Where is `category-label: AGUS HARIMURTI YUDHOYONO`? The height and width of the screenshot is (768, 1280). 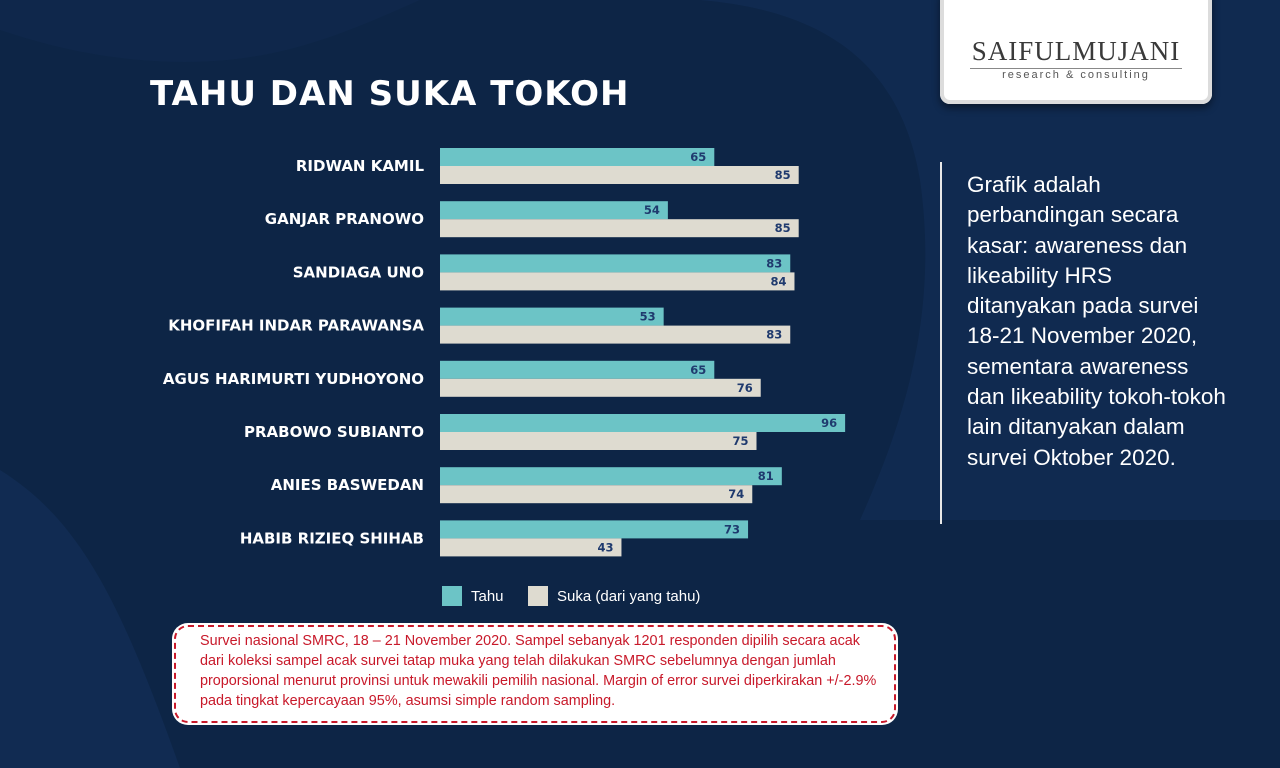 category-label: AGUS HARIMURTI YUDHOYONO is located at coordinates (293, 379).